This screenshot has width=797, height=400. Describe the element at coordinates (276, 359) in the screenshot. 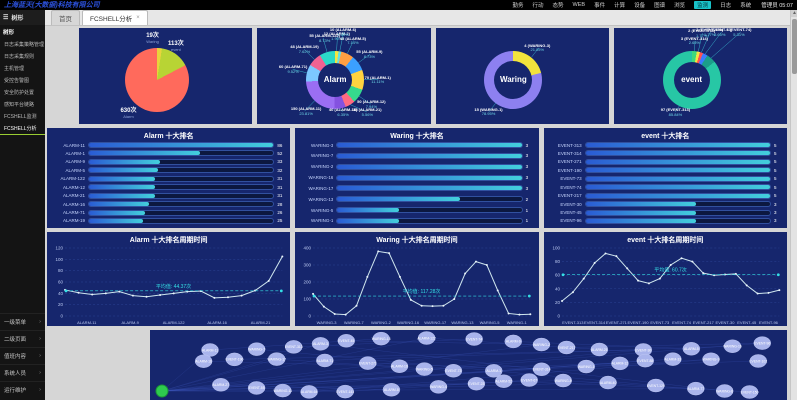

I see `network-node: WARING-17` at that location.